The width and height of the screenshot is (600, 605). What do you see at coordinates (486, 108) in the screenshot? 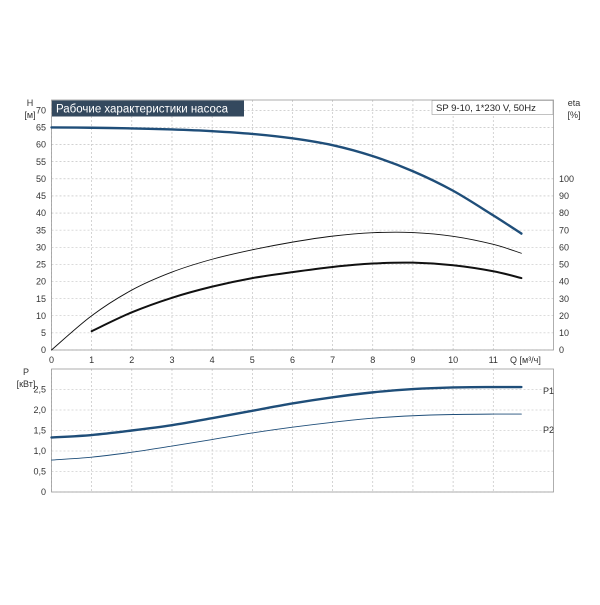
I see `model-label: SP 9-10, 1*230 V, 50Hz` at bounding box center [486, 108].